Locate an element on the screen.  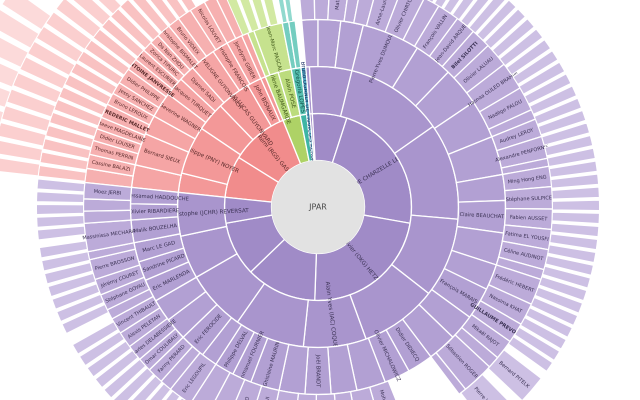
chart-center-label: JPAR is located at coordinates (317, 207).